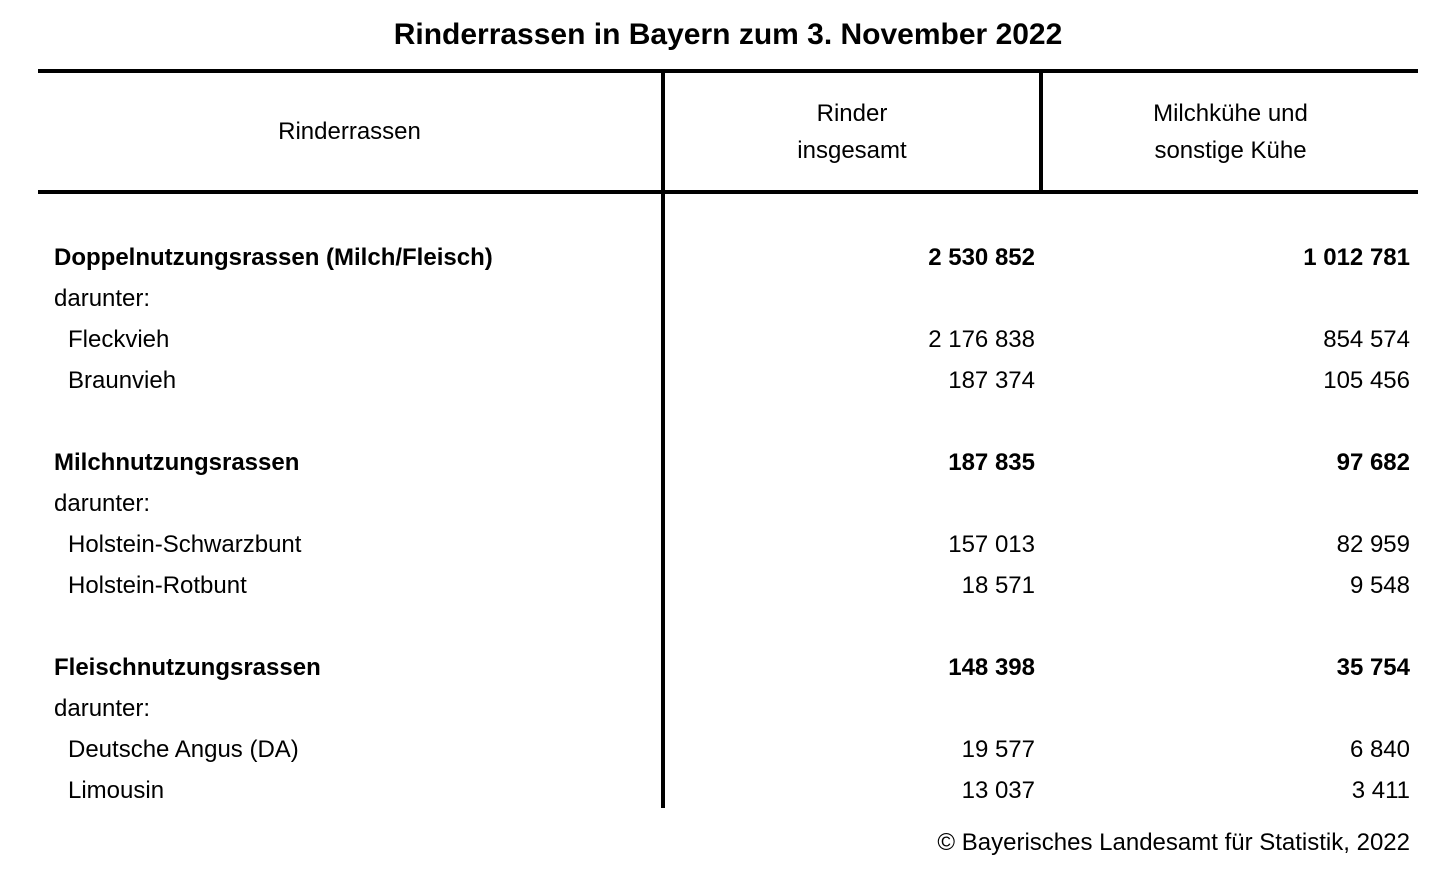  I want to click on table-row: Holstein-Rotbunt 18 571 9 548, so click(728, 585).